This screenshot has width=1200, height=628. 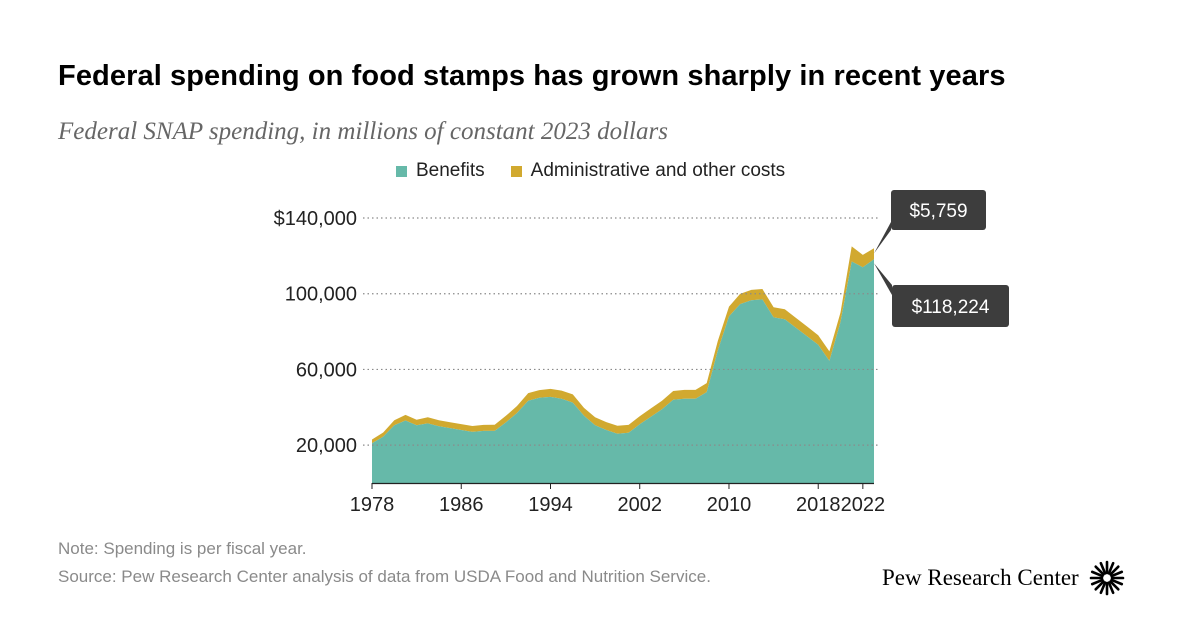 I want to click on brand: Pew Research Center, so click(x=1003, y=578).